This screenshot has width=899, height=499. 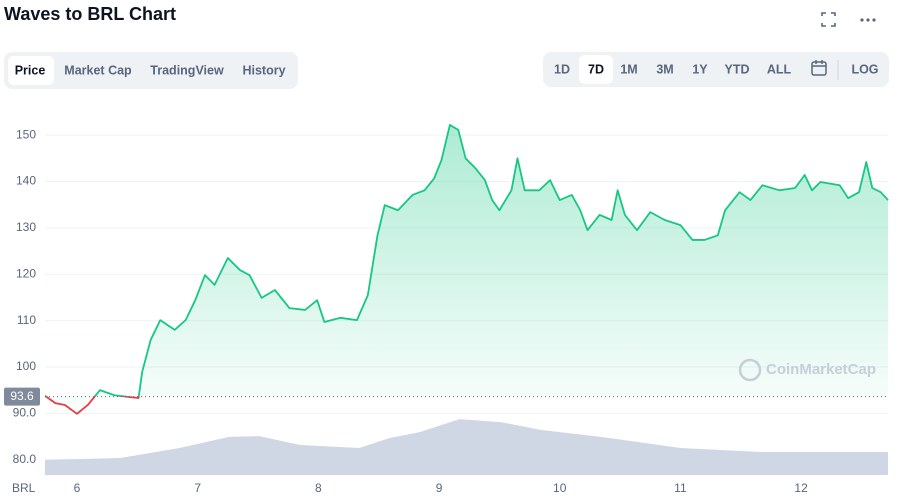 What do you see at coordinates (828, 19) in the screenshot?
I see `fullscreen-icon` at bounding box center [828, 19].